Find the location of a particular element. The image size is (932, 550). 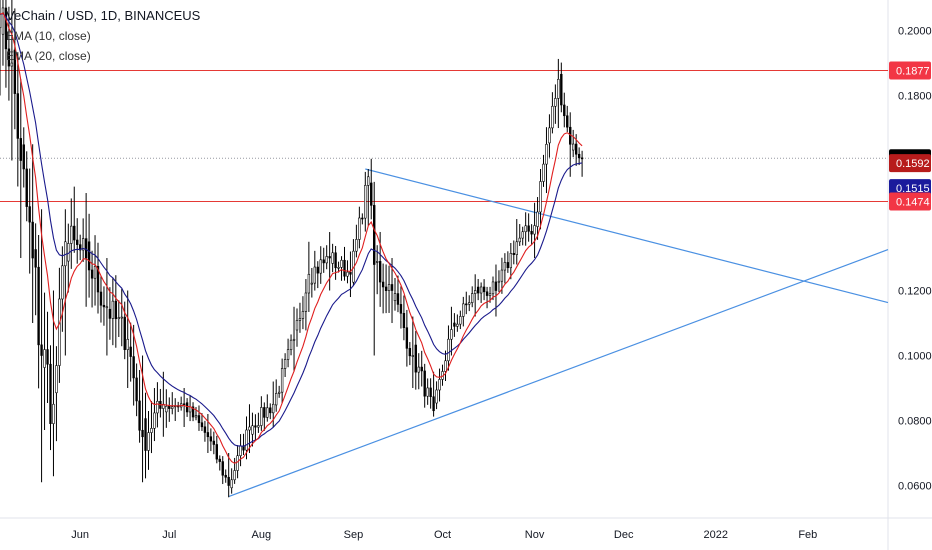

y-tick-label: 0.2000 is located at coordinates (915, 32).